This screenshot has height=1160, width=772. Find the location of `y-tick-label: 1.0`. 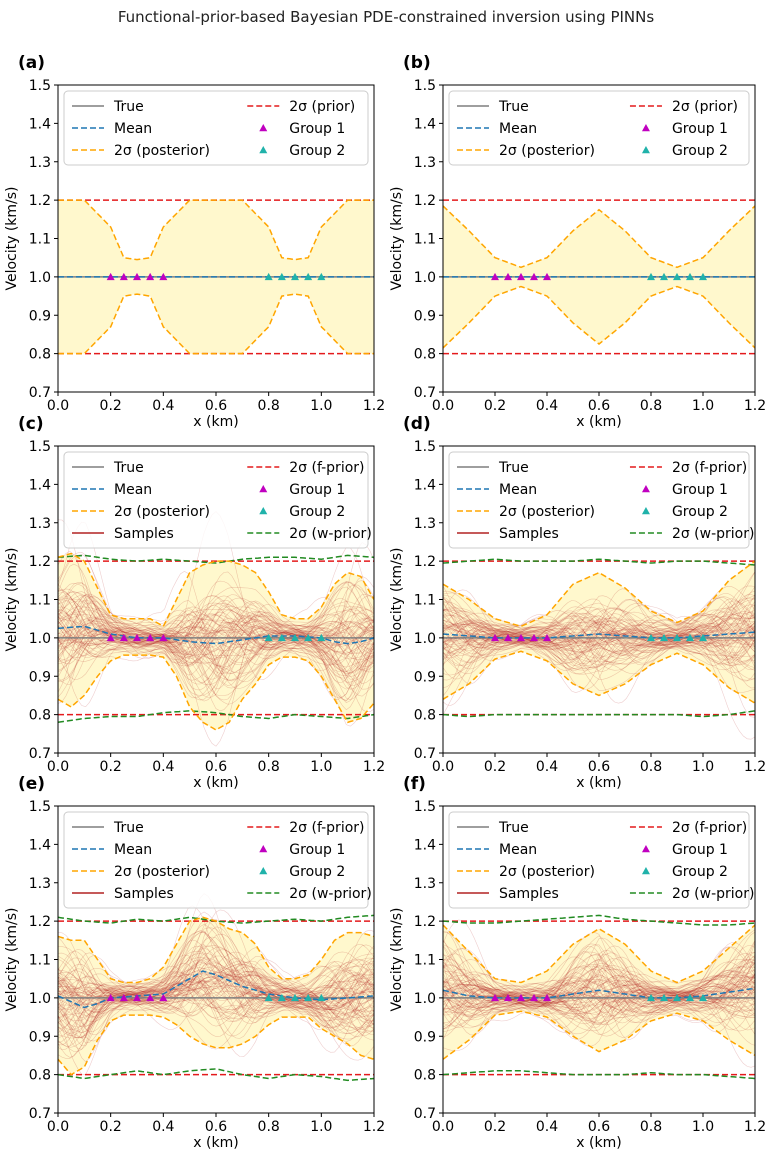

y-tick-label: 1.0 is located at coordinates (425, 639).